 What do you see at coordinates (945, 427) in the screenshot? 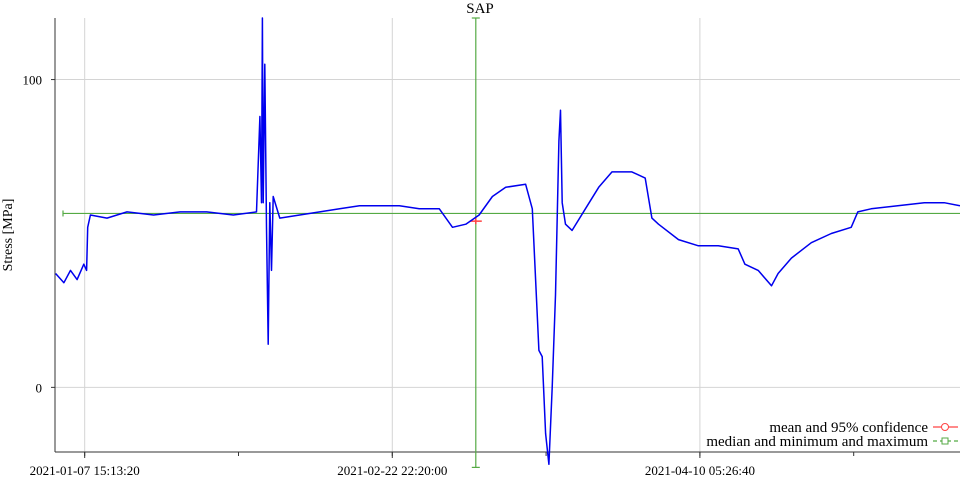
I see `legend-circle-marker` at bounding box center [945, 427].